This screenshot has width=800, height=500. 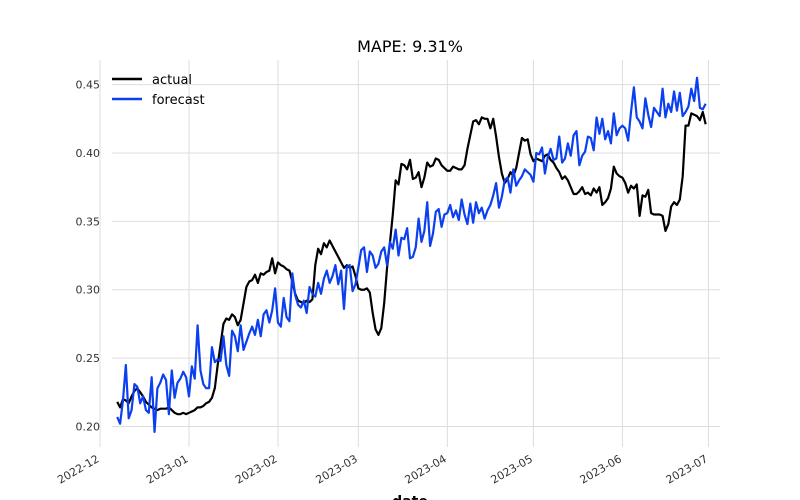 What do you see at coordinates (337, 469) in the screenshot?
I see `x-tick-label: 2023-03` at bounding box center [337, 469].